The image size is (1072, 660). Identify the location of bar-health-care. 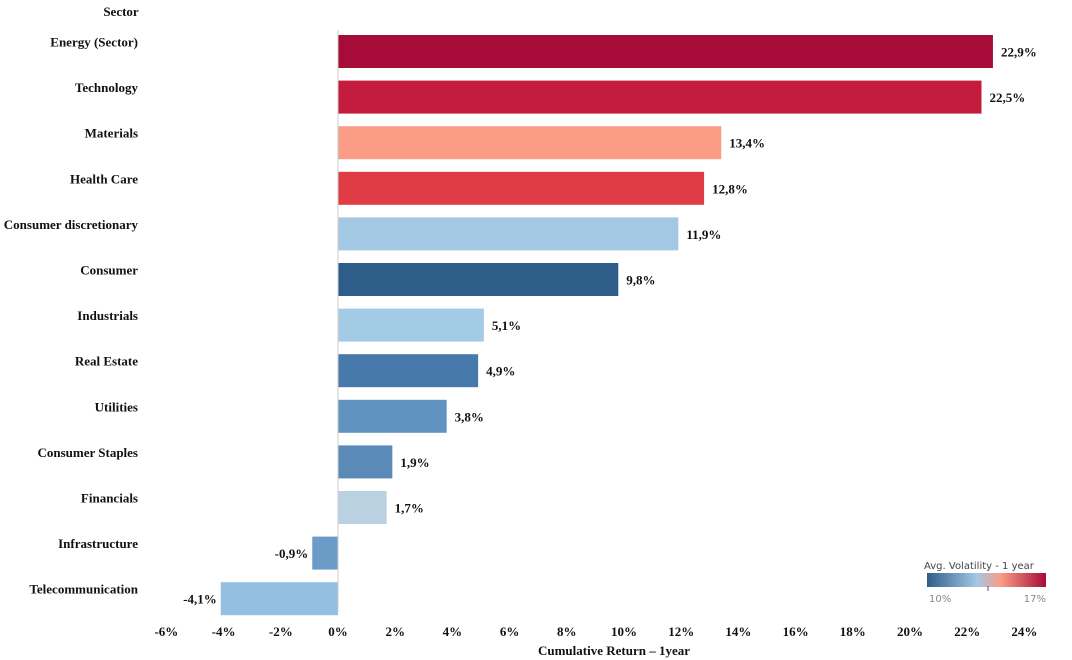
(521, 188).